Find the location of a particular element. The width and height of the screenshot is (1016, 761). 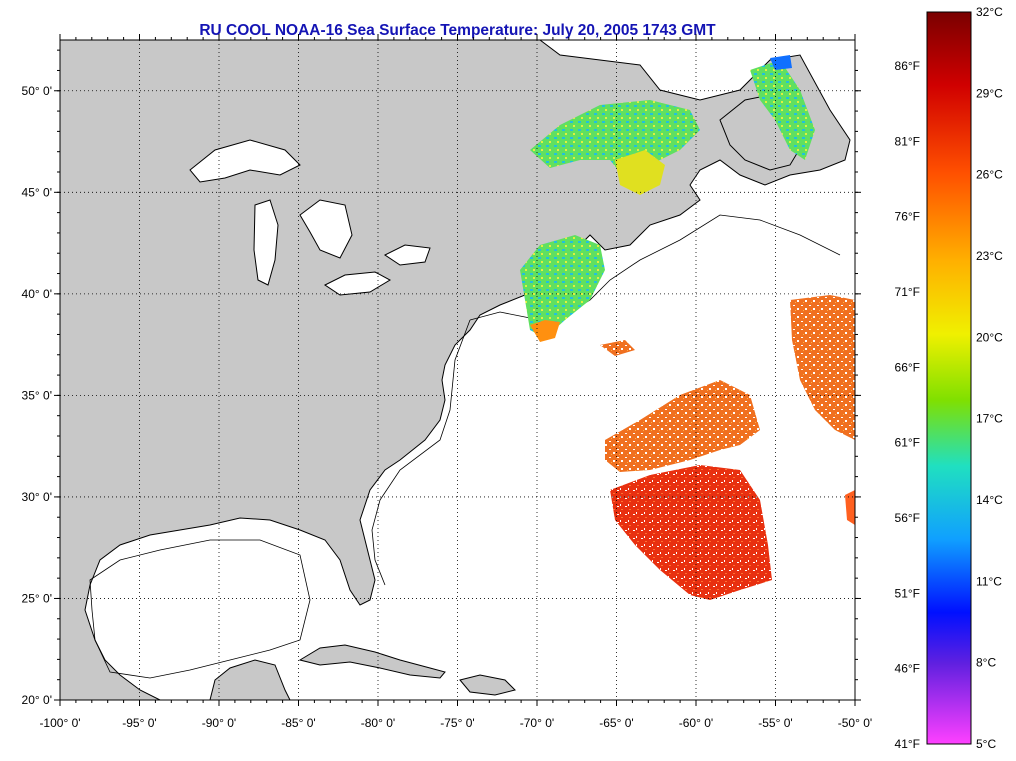

colorbar-fahrenheit-label: 41°F is located at coordinates (907, 744).